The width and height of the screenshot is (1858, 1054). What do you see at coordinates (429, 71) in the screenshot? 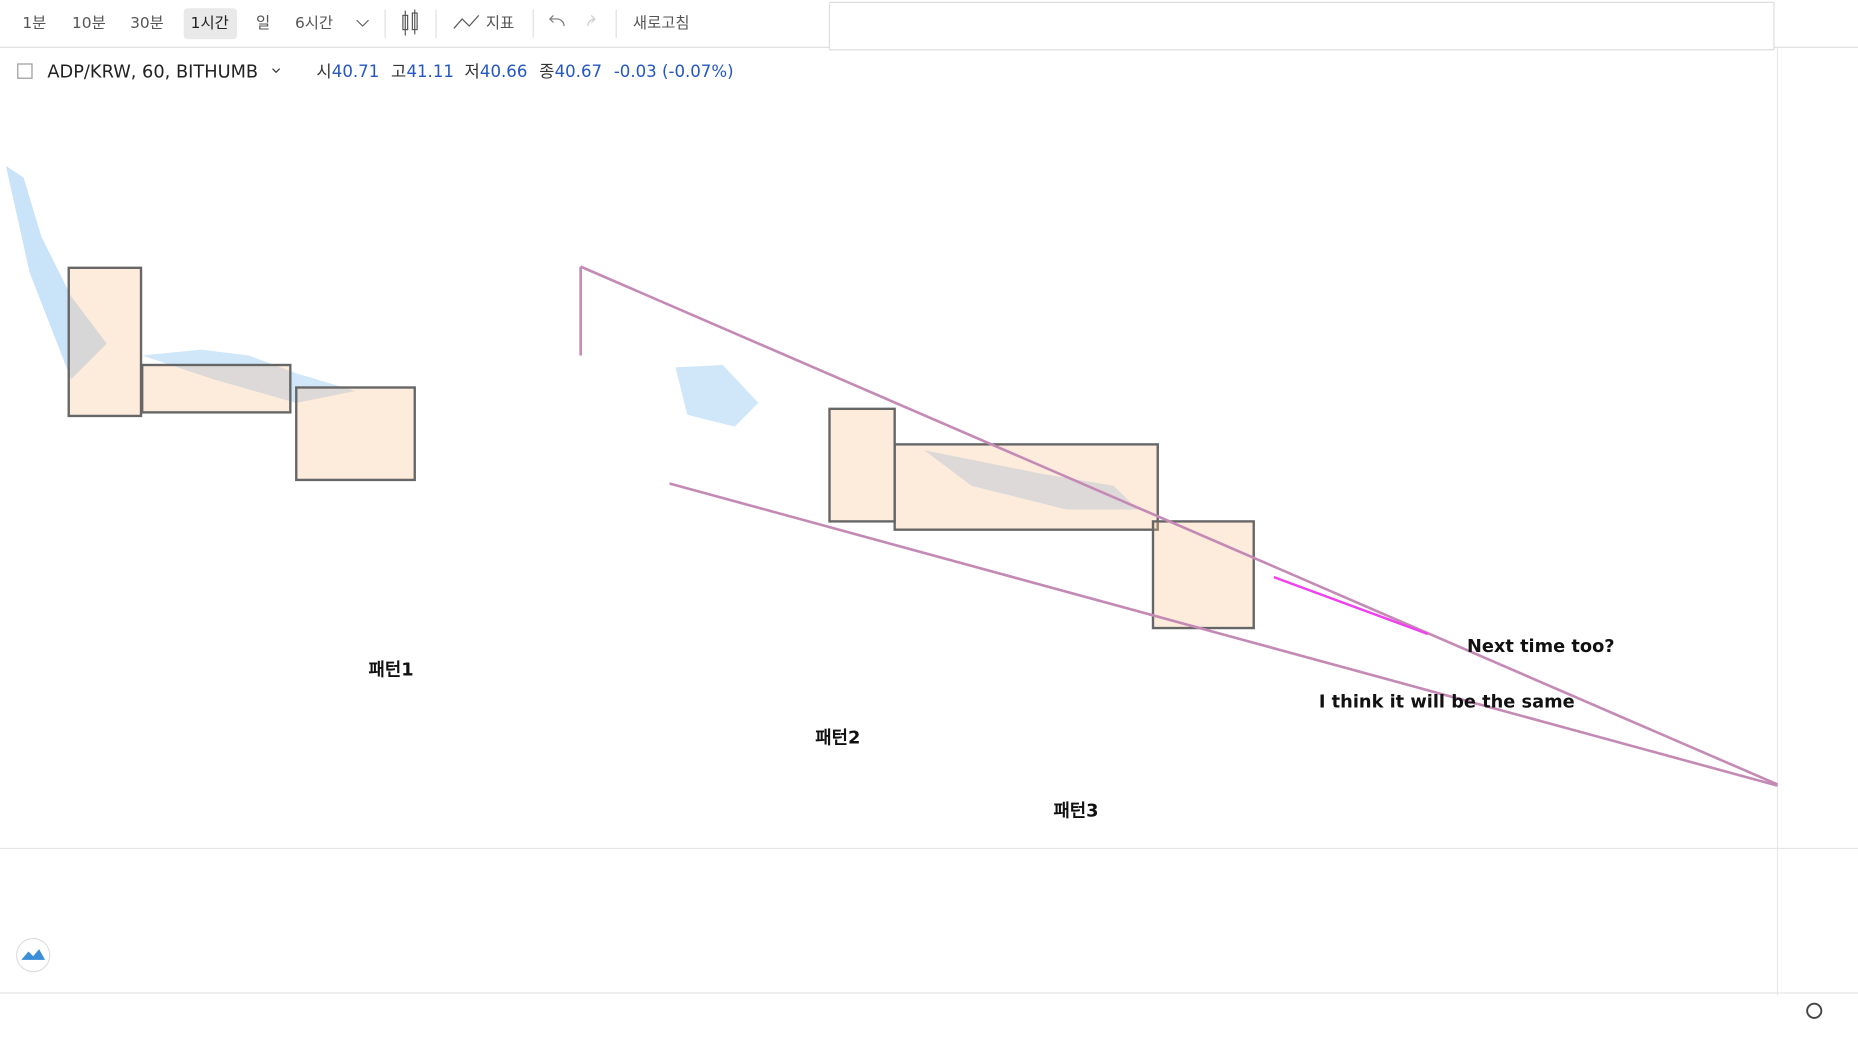
I see `ohlc-value: 41.11` at bounding box center [429, 71].